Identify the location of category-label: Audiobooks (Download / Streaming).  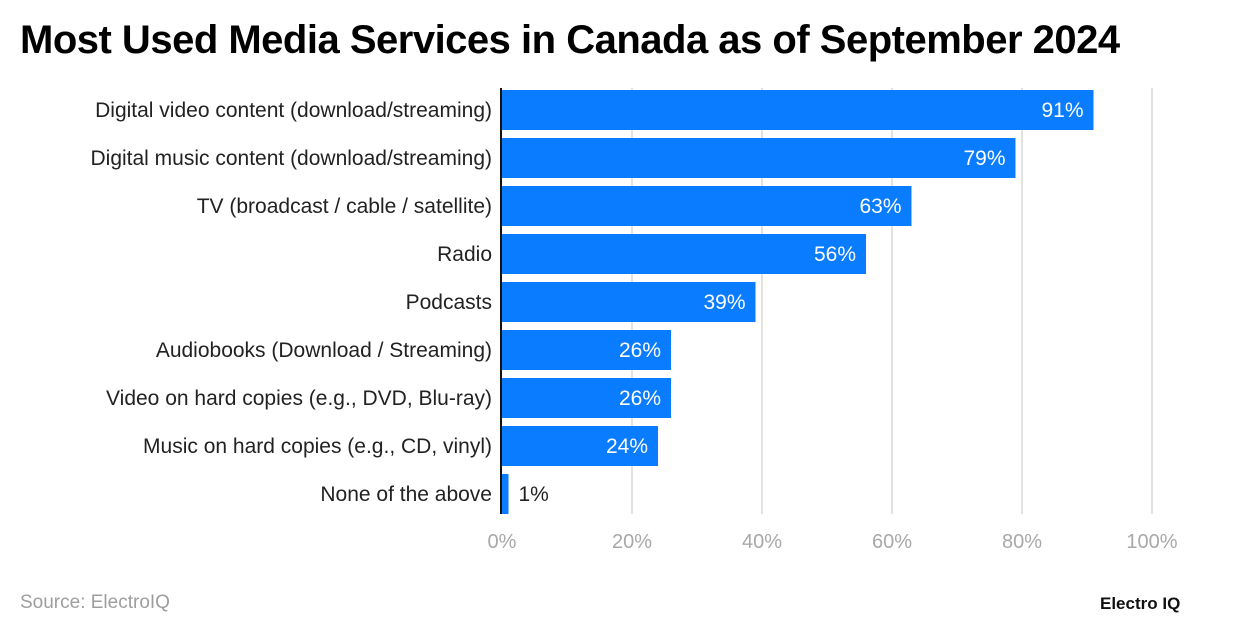
(324, 350).